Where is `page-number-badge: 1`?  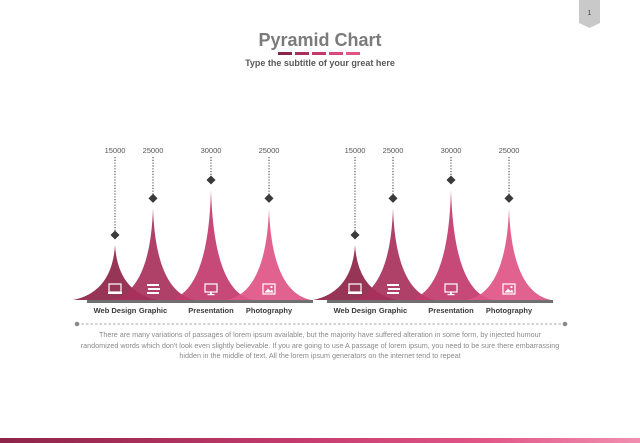 page-number-badge: 1 is located at coordinates (589, 14).